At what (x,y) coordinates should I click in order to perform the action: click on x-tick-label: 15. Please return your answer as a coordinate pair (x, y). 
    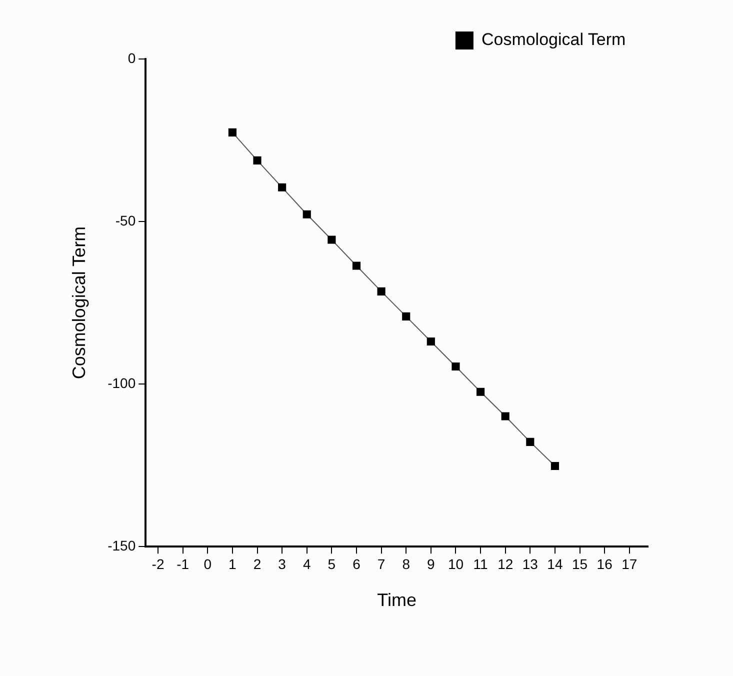
    Looking at the image, I should click on (580, 564).